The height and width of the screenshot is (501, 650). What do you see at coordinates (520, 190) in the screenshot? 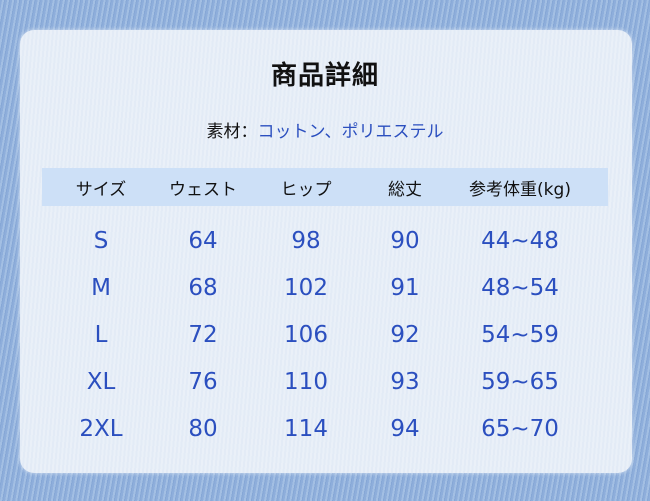
I see `header-weight: 参考体重(kg)` at bounding box center [520, 190].